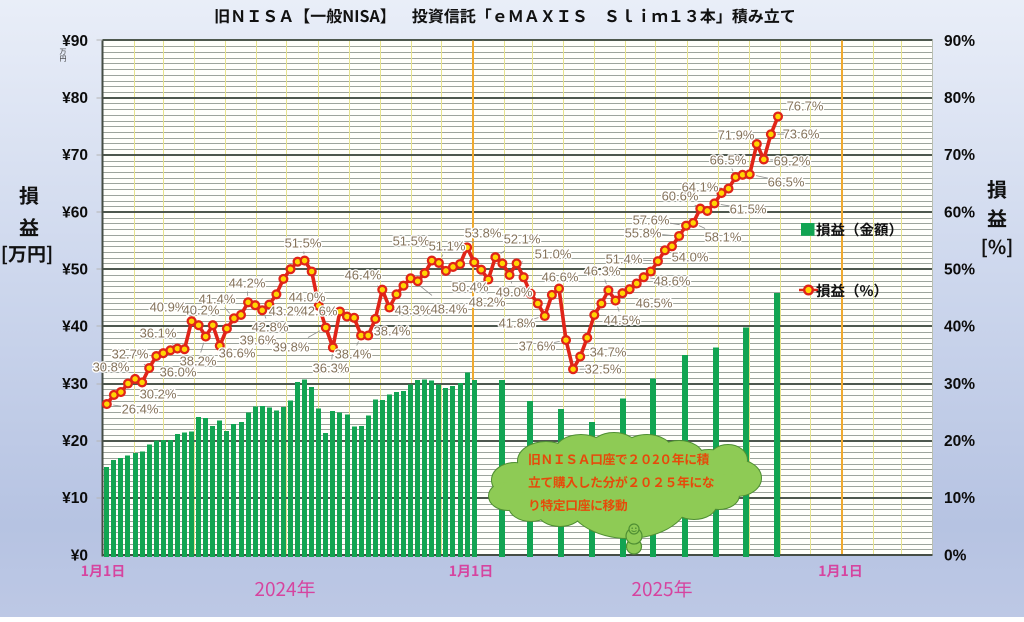 The image size is (1024, 622). I want to click on svg-text: 43.2%, so click(287, 310).